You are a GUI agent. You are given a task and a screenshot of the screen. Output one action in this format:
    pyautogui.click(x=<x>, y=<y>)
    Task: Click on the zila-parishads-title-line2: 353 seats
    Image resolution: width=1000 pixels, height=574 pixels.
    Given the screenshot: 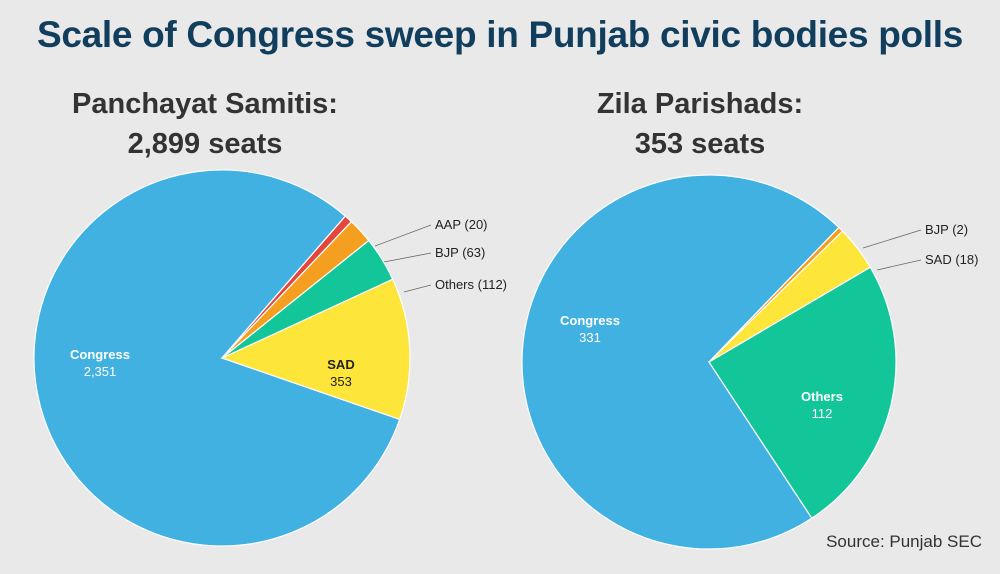 What is the action you would take?
    pyautogui.click(x=700, y=144)
    